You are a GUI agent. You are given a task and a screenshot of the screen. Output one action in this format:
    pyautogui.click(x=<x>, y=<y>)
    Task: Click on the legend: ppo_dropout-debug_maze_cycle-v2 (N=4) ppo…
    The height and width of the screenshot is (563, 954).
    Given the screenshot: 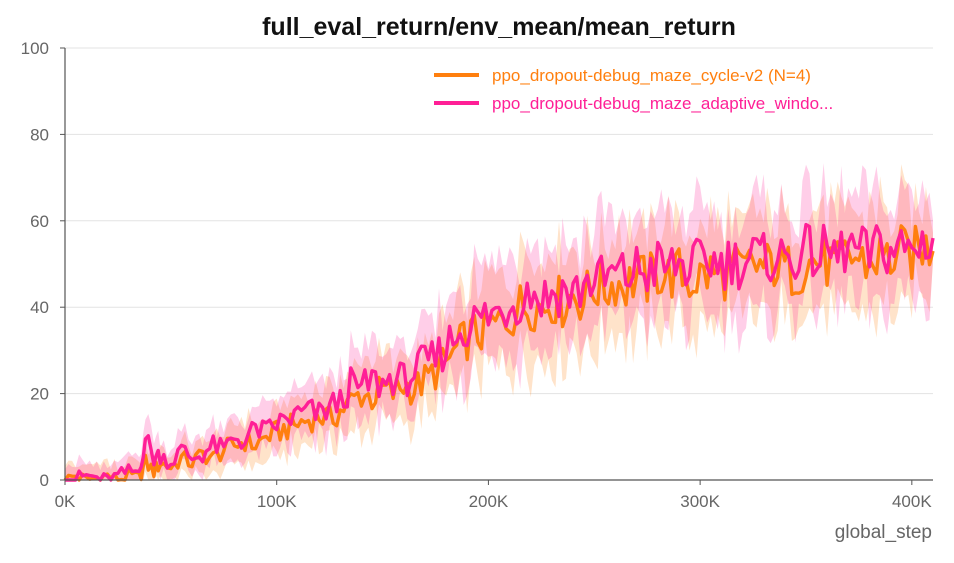 What is the action you would take?
    pyautogui.click(x=633, y=89)
    